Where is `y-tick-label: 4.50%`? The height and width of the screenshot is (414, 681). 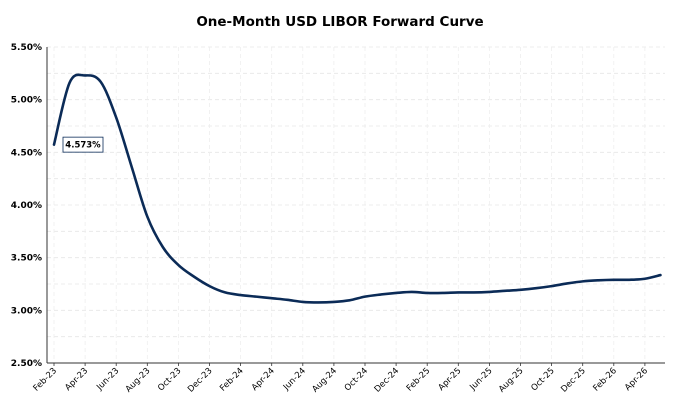 y-tick-label: 4.50% is located at coordinates (26, 153).